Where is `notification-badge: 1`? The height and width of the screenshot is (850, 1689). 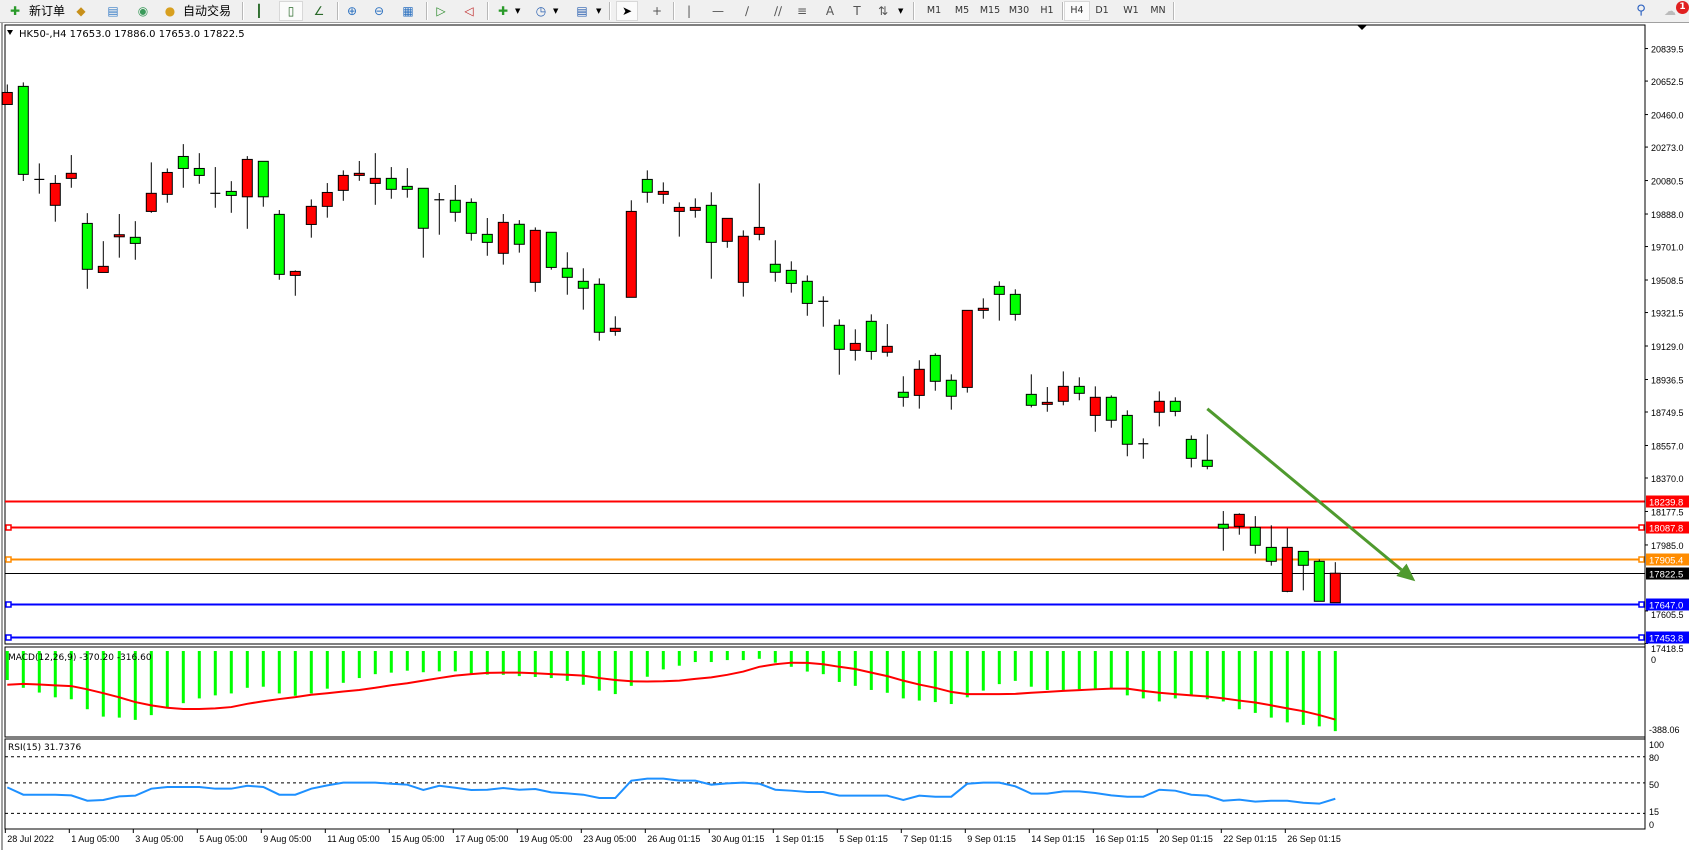
notification-badge: 1 is located at coordinates (1682, 7).